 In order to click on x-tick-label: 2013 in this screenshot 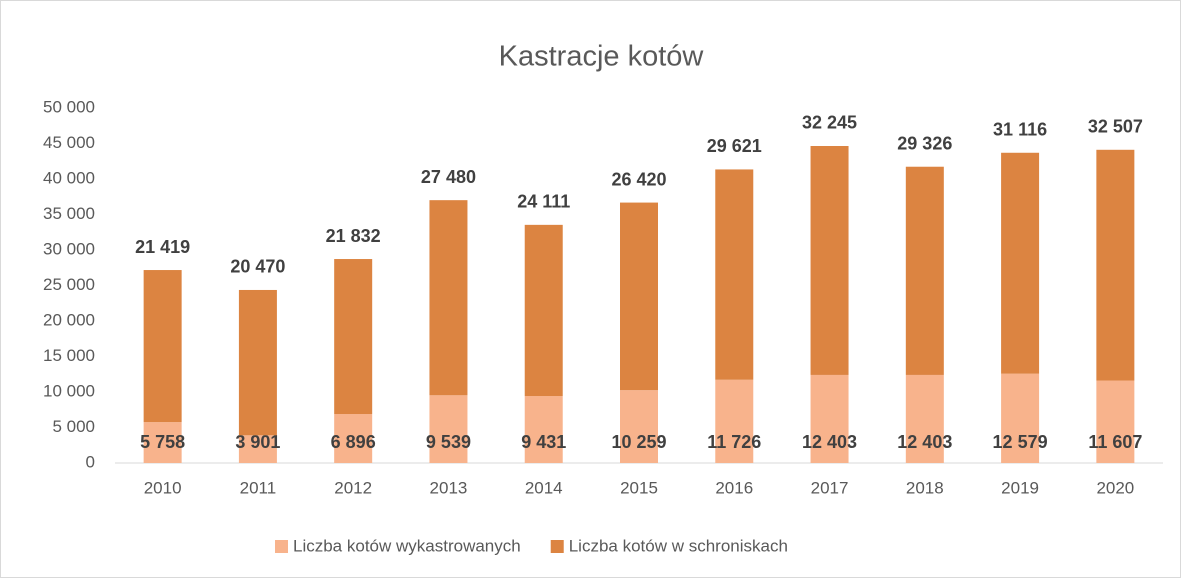, I will do `click(449, 487)`.